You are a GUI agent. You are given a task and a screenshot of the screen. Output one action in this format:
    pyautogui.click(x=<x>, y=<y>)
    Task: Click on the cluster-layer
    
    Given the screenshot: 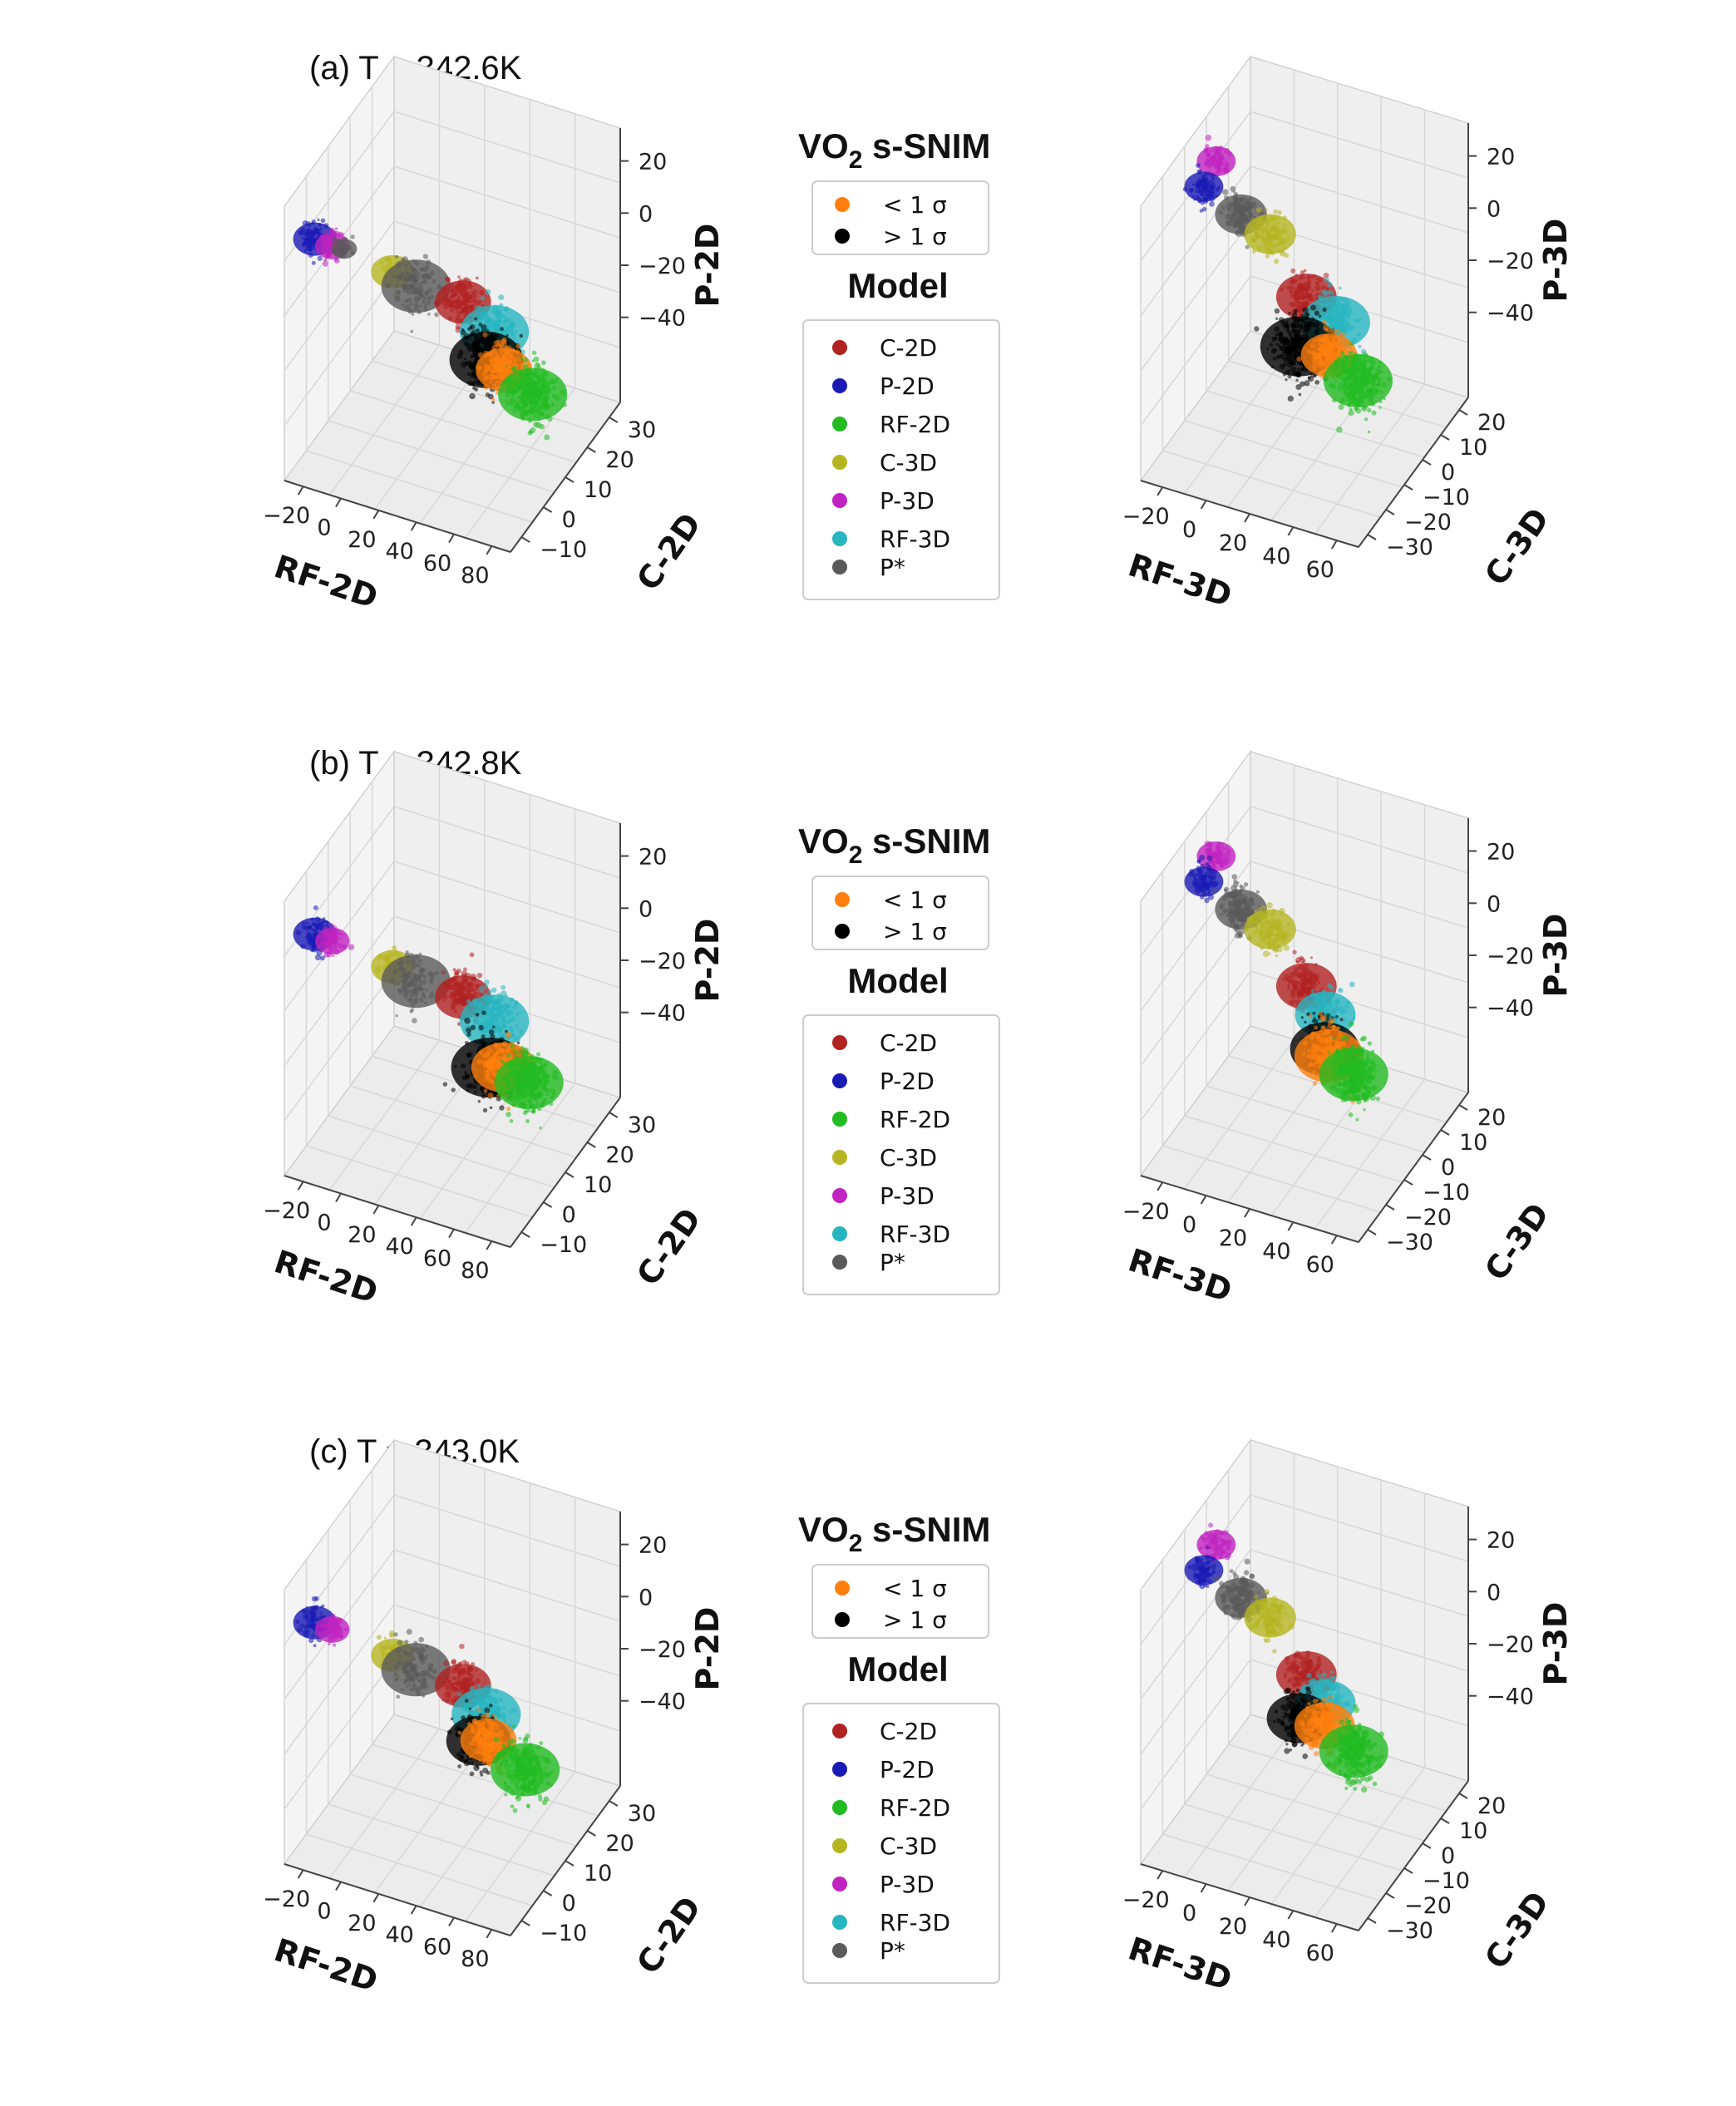 What is the action you would take?
    pyautogui.click(x=430, y=329)
    